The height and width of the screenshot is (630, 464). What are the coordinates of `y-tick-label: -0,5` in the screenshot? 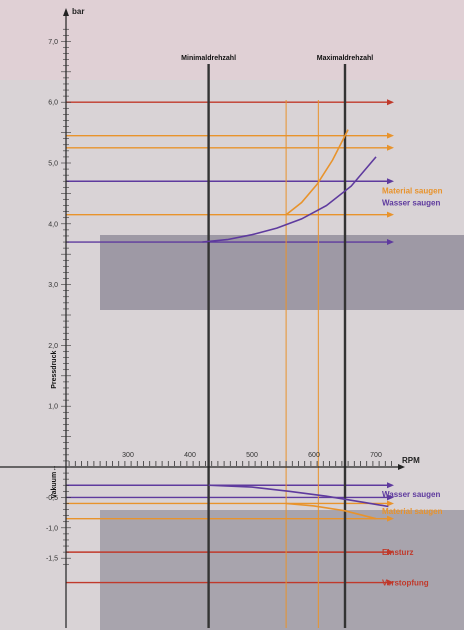 It's located at (52, 498).